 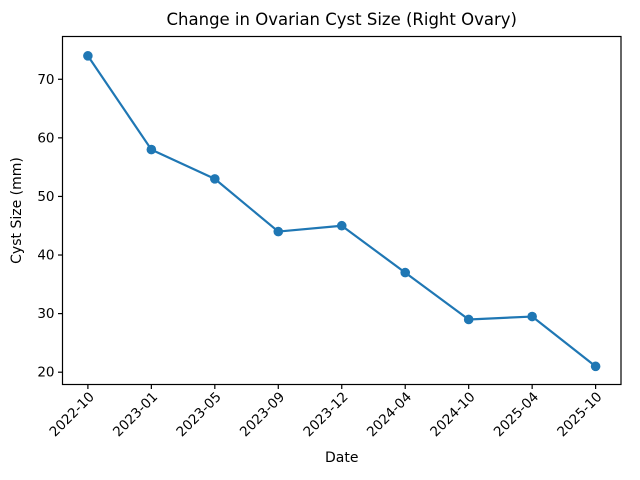 I want to click on y-tick-label: 40, so click(x=45, y=256).